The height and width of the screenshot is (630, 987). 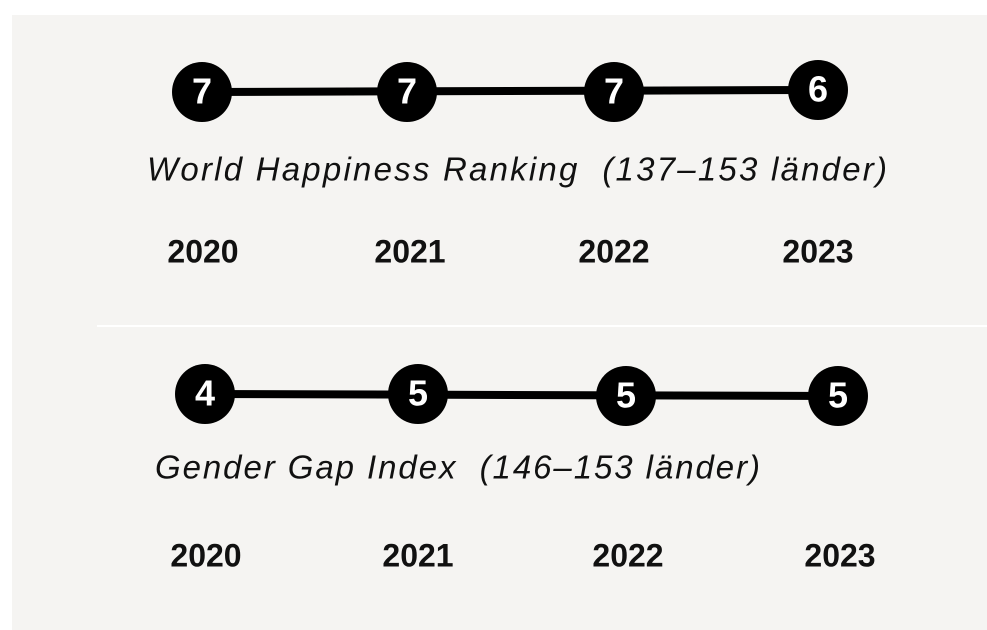 I want to click on rank: 6, so click(x=818, y=89).